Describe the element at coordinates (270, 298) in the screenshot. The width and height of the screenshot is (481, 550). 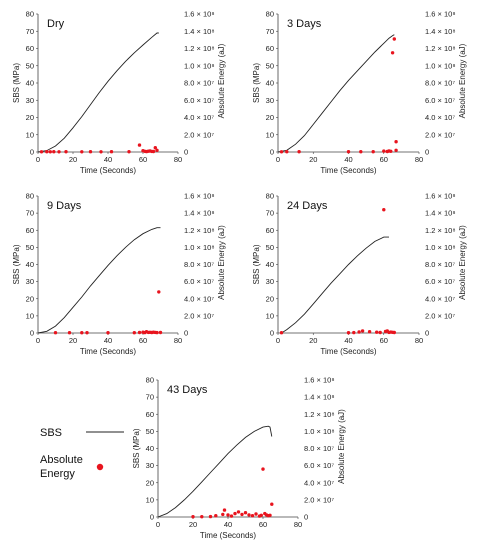
I see `y-tick-label: 20` at that location.